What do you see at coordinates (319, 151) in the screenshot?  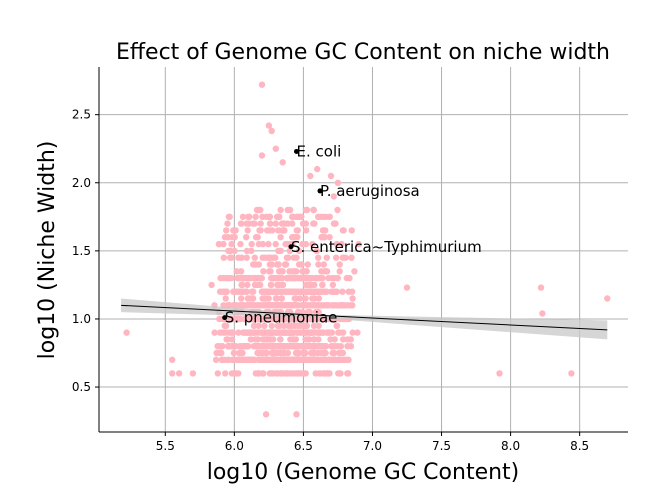 I see `annotation-label: E. coli` at bounding box center [319, 151].